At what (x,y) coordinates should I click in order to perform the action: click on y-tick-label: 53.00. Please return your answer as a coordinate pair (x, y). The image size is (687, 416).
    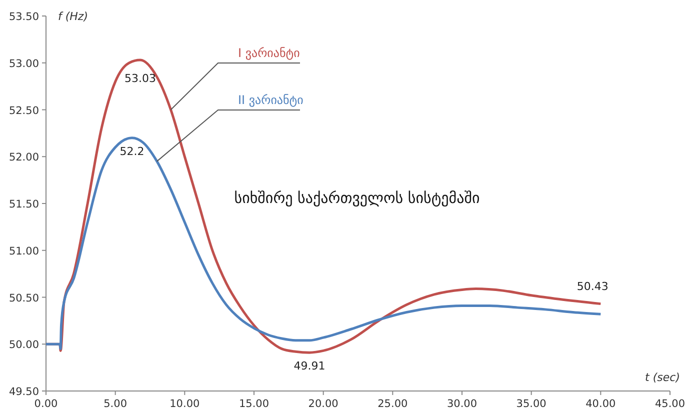
    Looking at the image, I should click on (23, 64).